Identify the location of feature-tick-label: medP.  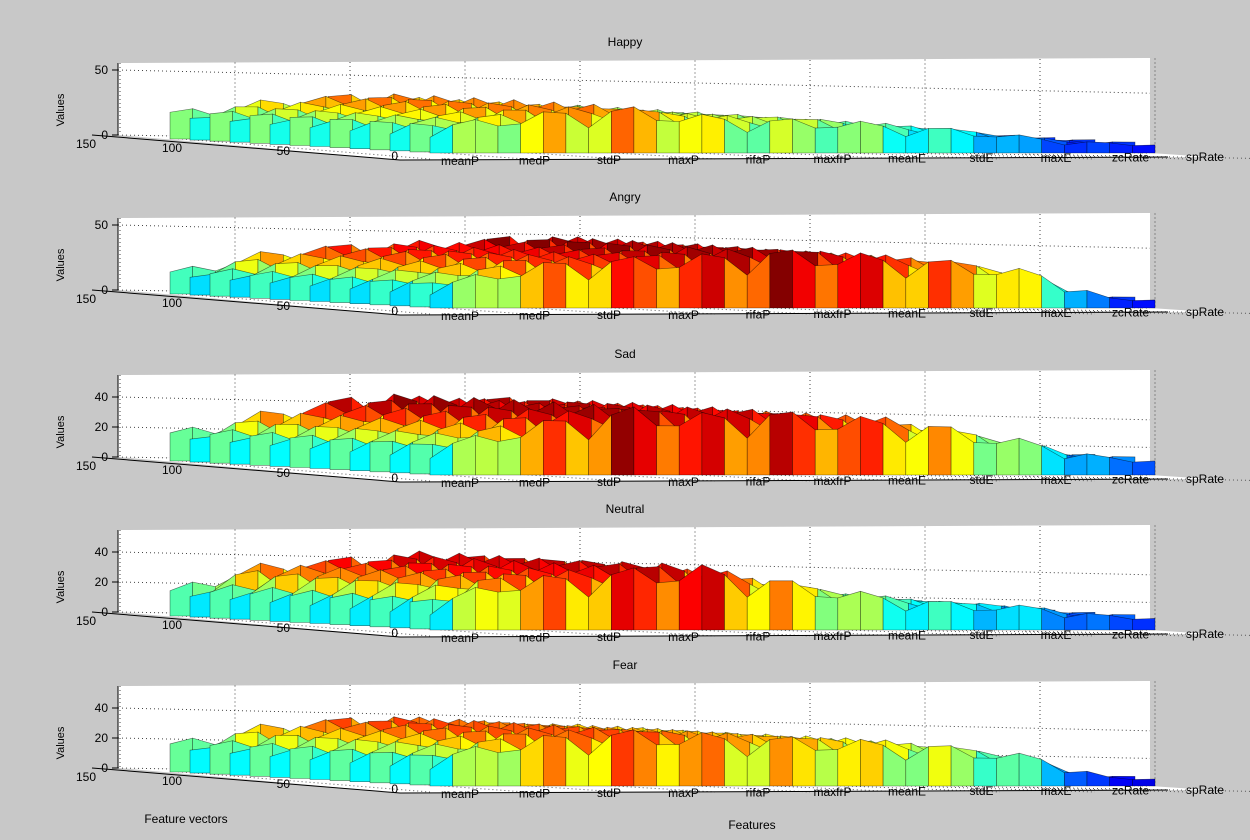
(534, 638).